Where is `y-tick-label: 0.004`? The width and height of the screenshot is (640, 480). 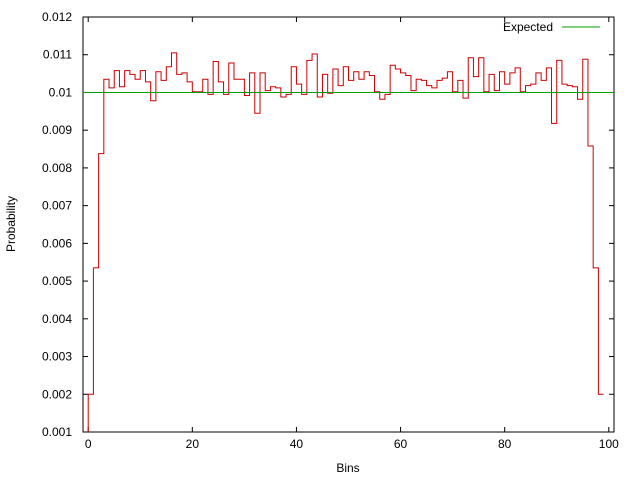
y-tick-label: 0.004 is located at coordinates (57, 319).